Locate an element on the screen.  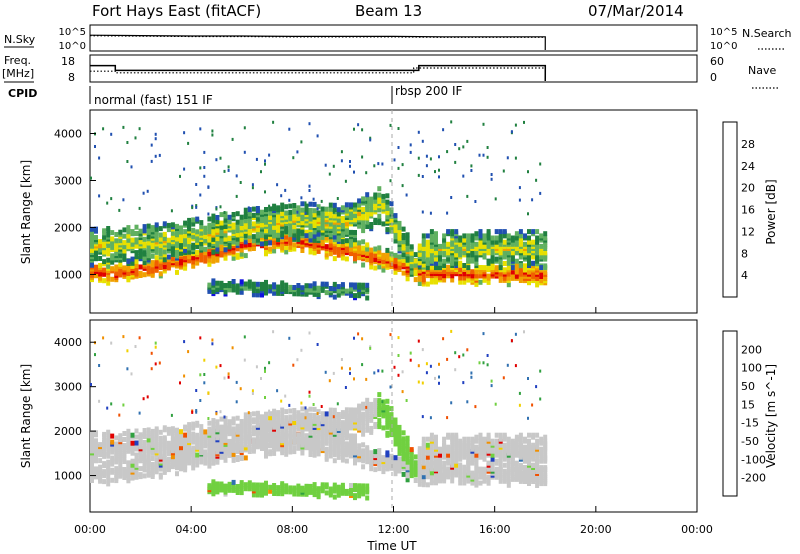
velocity-ytick-label: 3000 is located at coordinates (68, 387).